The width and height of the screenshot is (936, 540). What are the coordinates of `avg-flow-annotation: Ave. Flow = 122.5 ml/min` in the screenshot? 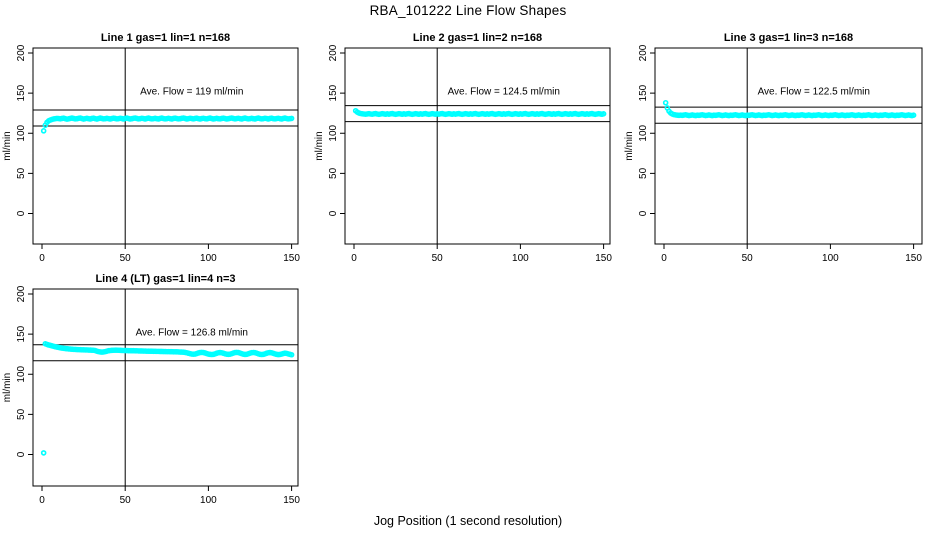 It's located at (814, 92).